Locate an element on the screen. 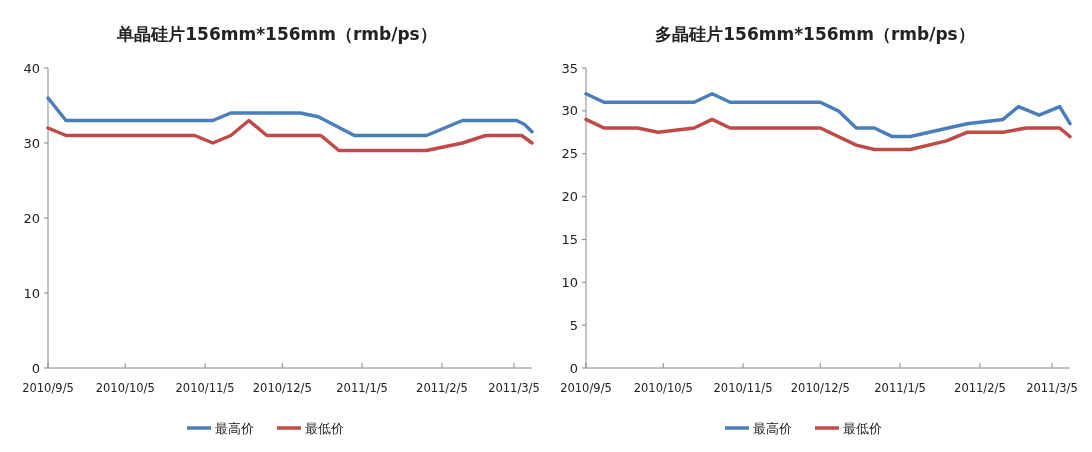 This screenshot has width=1092, height=452. chart-title: 多晶硅片156mm*156mm（rmb/ps） is located at coordinates (815, 34).